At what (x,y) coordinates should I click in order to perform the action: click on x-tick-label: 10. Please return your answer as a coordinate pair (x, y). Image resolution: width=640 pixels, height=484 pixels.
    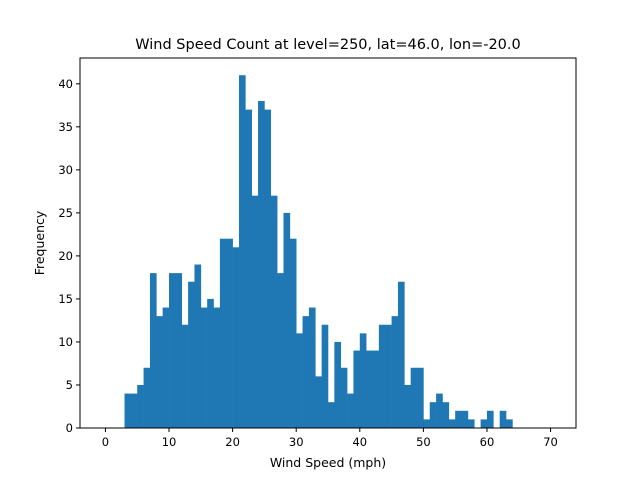
    Looking at the image, I should click on (169, 442).